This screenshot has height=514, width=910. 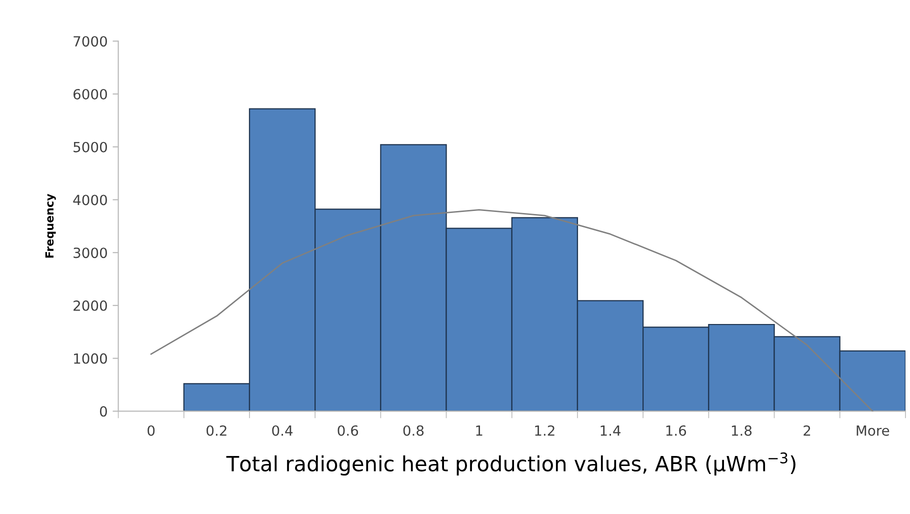 What do you see at coordinates (676, 430) in the screenshot?
I see `x-tick-label: 1.6` at bounding box center [676, 430].